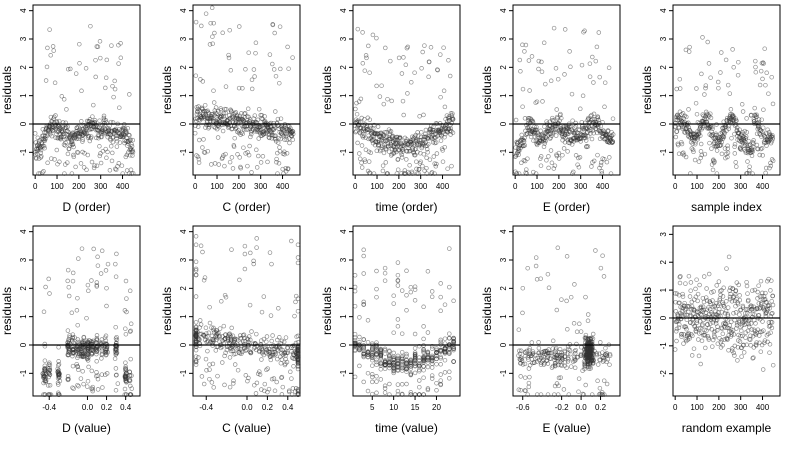 This screenshot has height=455, width=800. What do you see at coordinates (503, 38) in the screenshot?
I see `y-tick-label: 3` at bounding box center [503, 38].